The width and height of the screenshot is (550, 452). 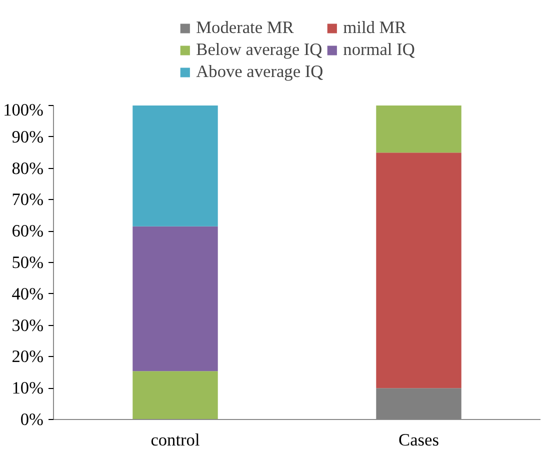 I want to click on legend-label: normal IQ, so click(x=379, y=50).